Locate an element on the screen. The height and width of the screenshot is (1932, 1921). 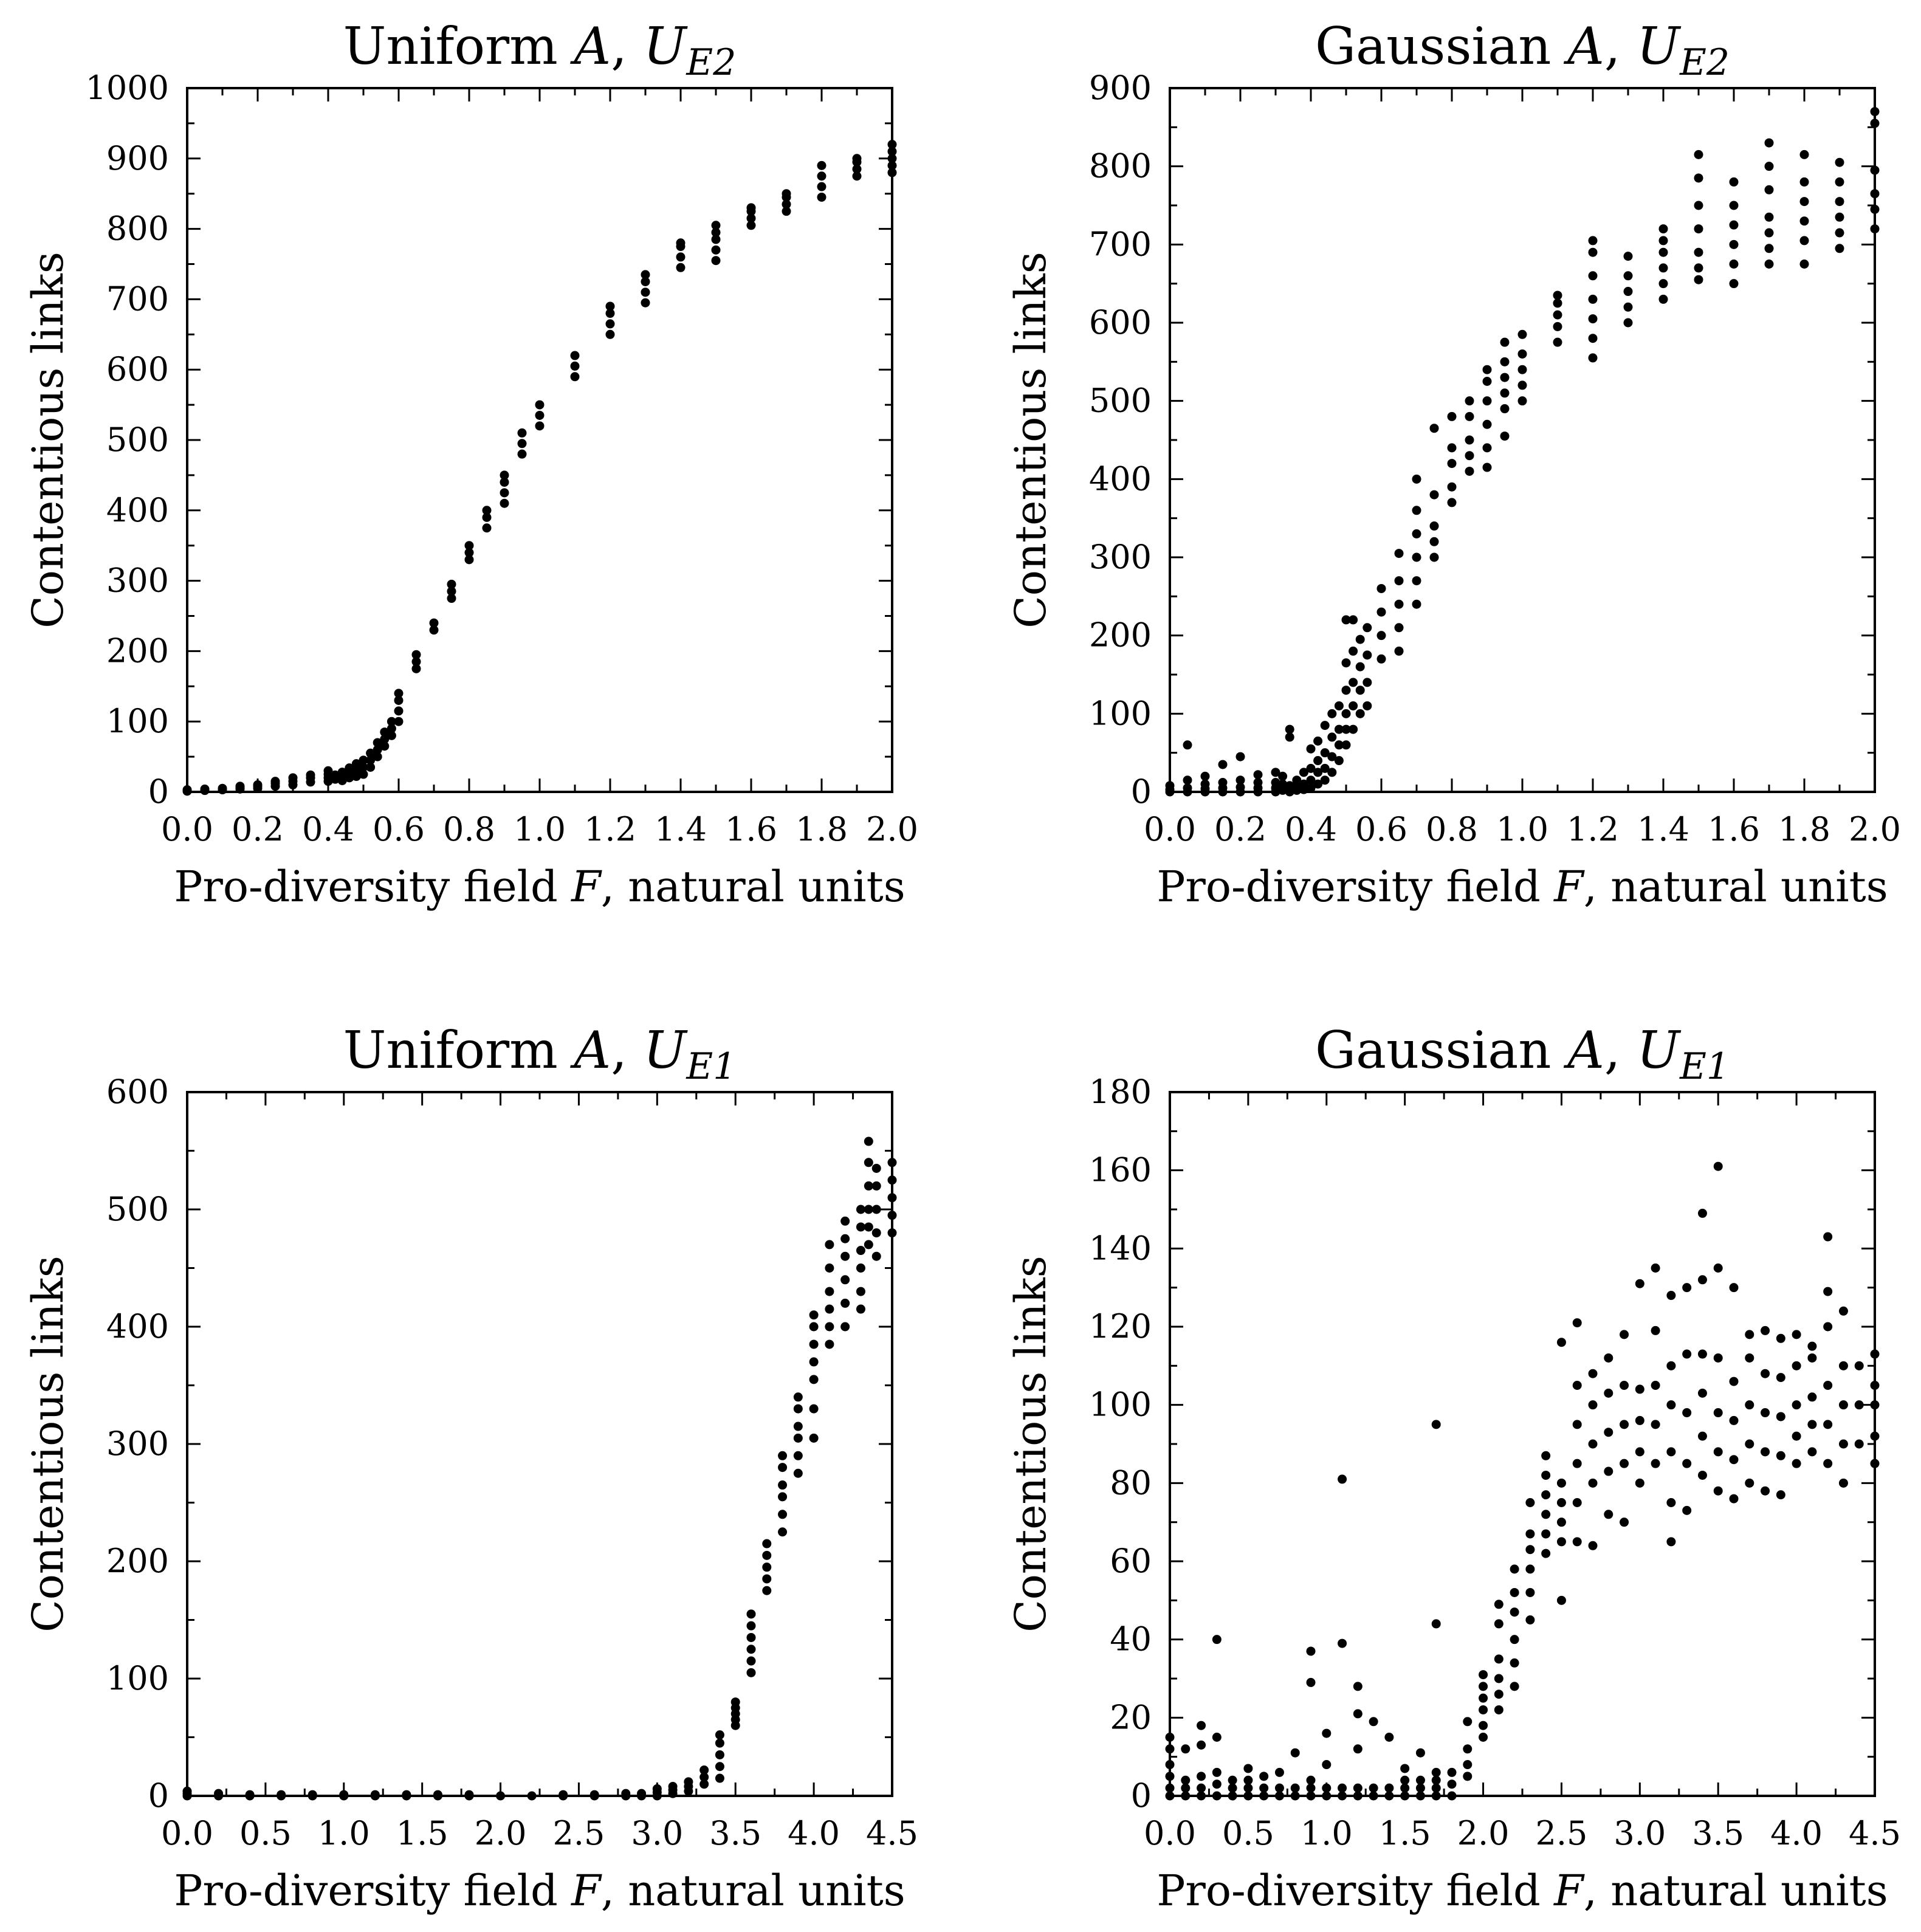
y-tick-label: 0 is located at coordinates (1141, 1796).